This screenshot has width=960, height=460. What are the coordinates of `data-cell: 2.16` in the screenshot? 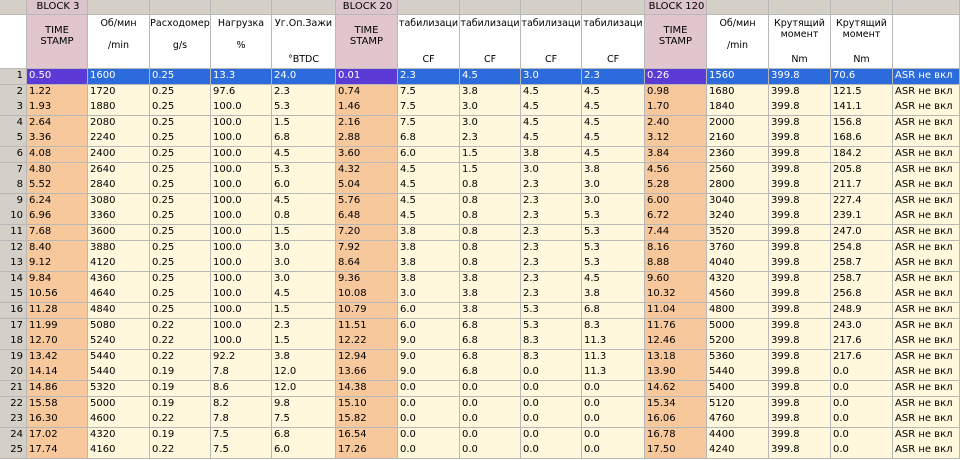 It's located at (367, 123).